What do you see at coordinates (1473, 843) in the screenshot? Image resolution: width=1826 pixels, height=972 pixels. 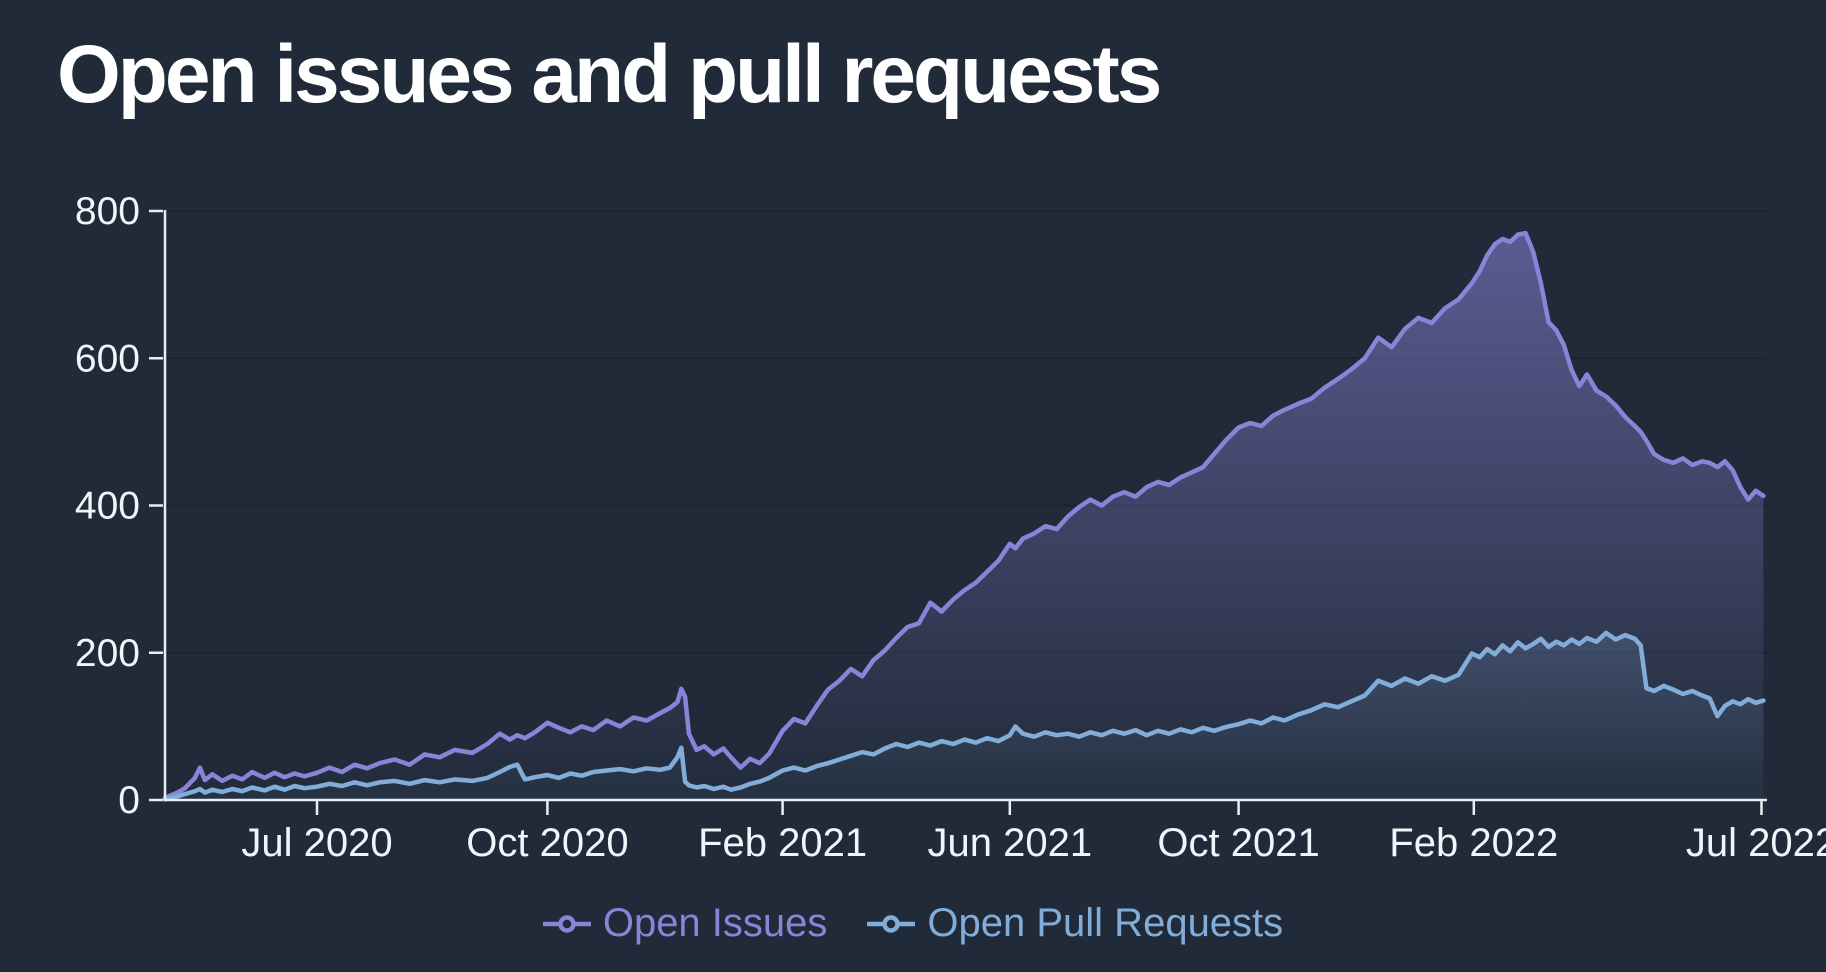 I see `x-tick-label: Feb 2022` at bounding box center [1473, 843].